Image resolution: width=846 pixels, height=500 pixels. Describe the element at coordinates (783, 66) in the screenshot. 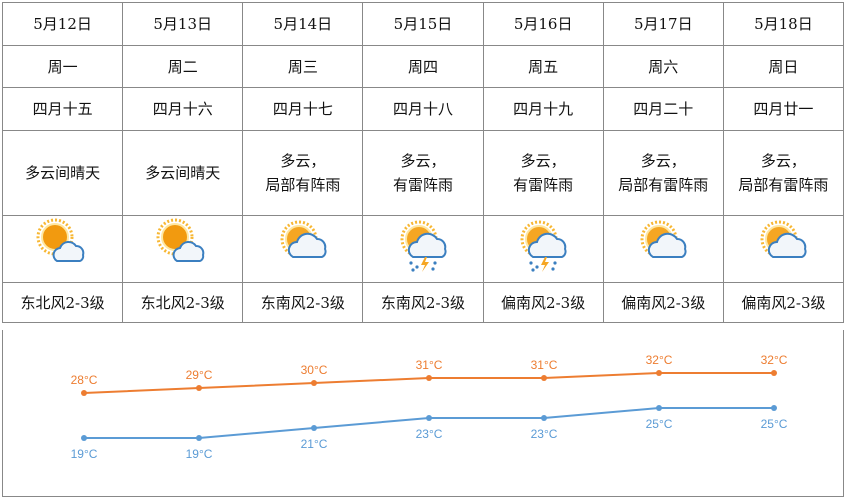

I see `weekday-cell: 周日` at that location.